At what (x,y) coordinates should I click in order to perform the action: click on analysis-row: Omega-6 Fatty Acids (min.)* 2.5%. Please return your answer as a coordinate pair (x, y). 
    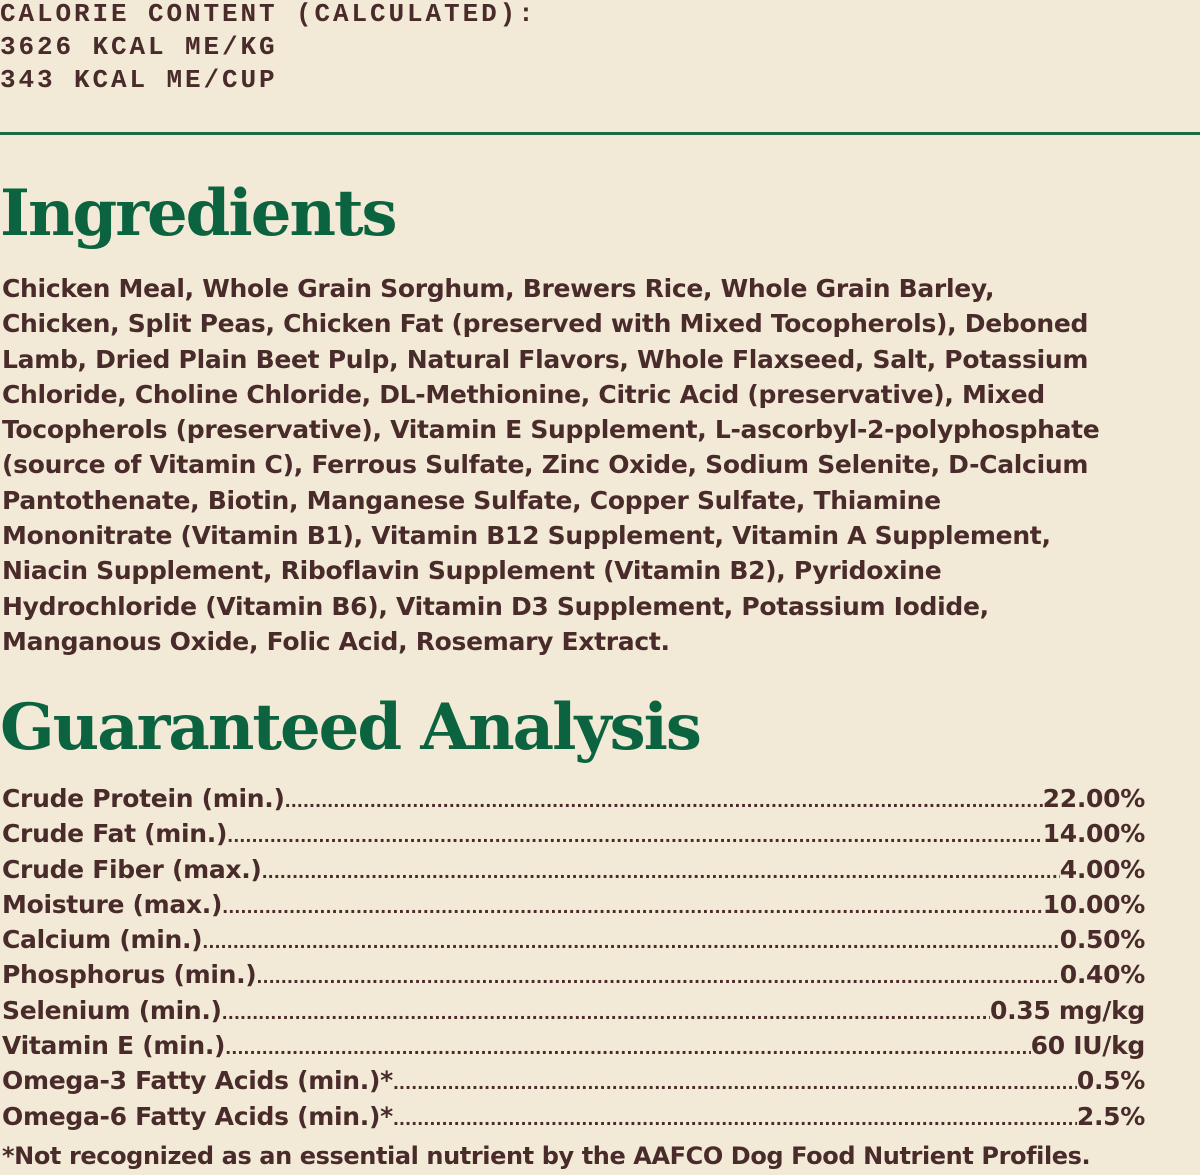
    Looking at the image, I should click on (573, 1116).